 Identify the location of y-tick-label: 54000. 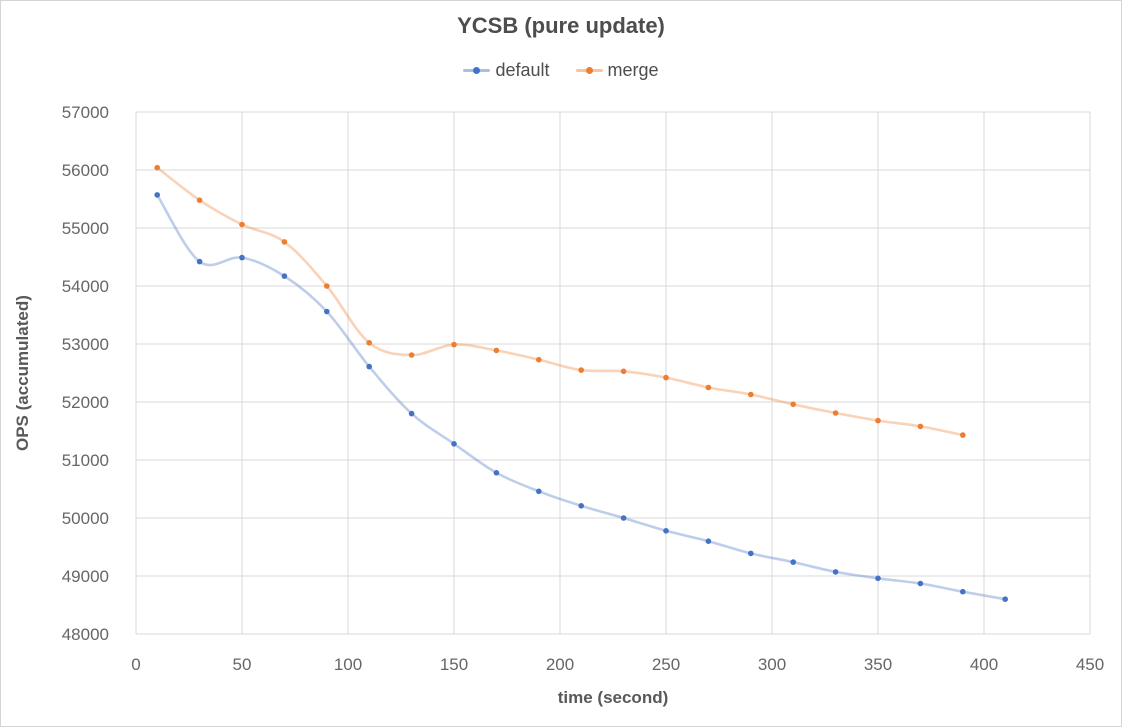
(85, 286).